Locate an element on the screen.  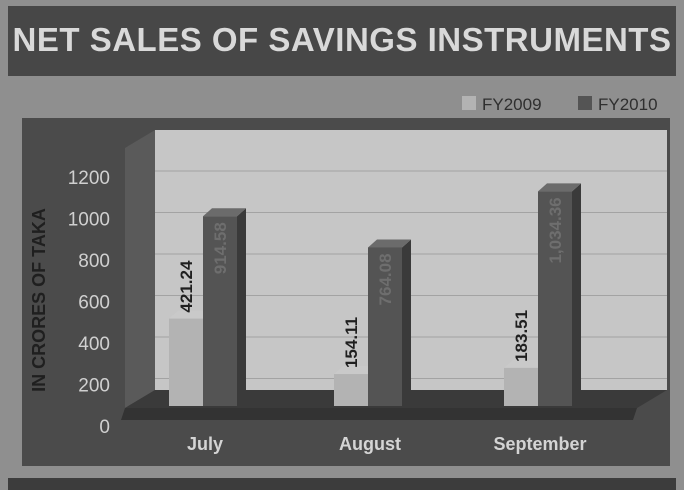
bar-fy2010-july is located at coordinates (224, 307).